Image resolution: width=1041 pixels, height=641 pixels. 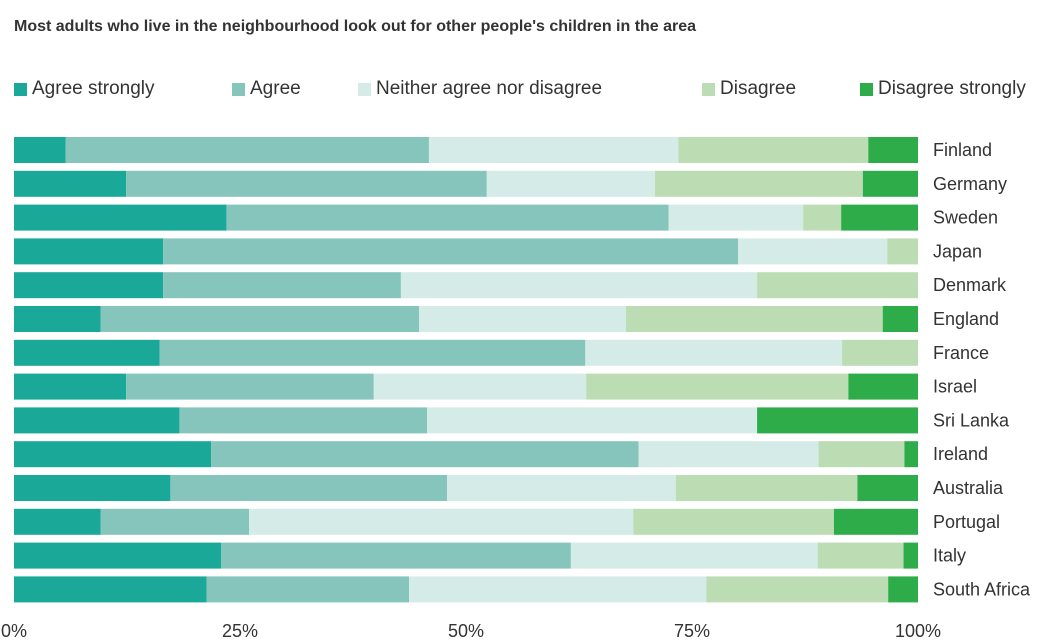 I want to click on legend-label: Disagree strongly, so click(x=952, y=88).